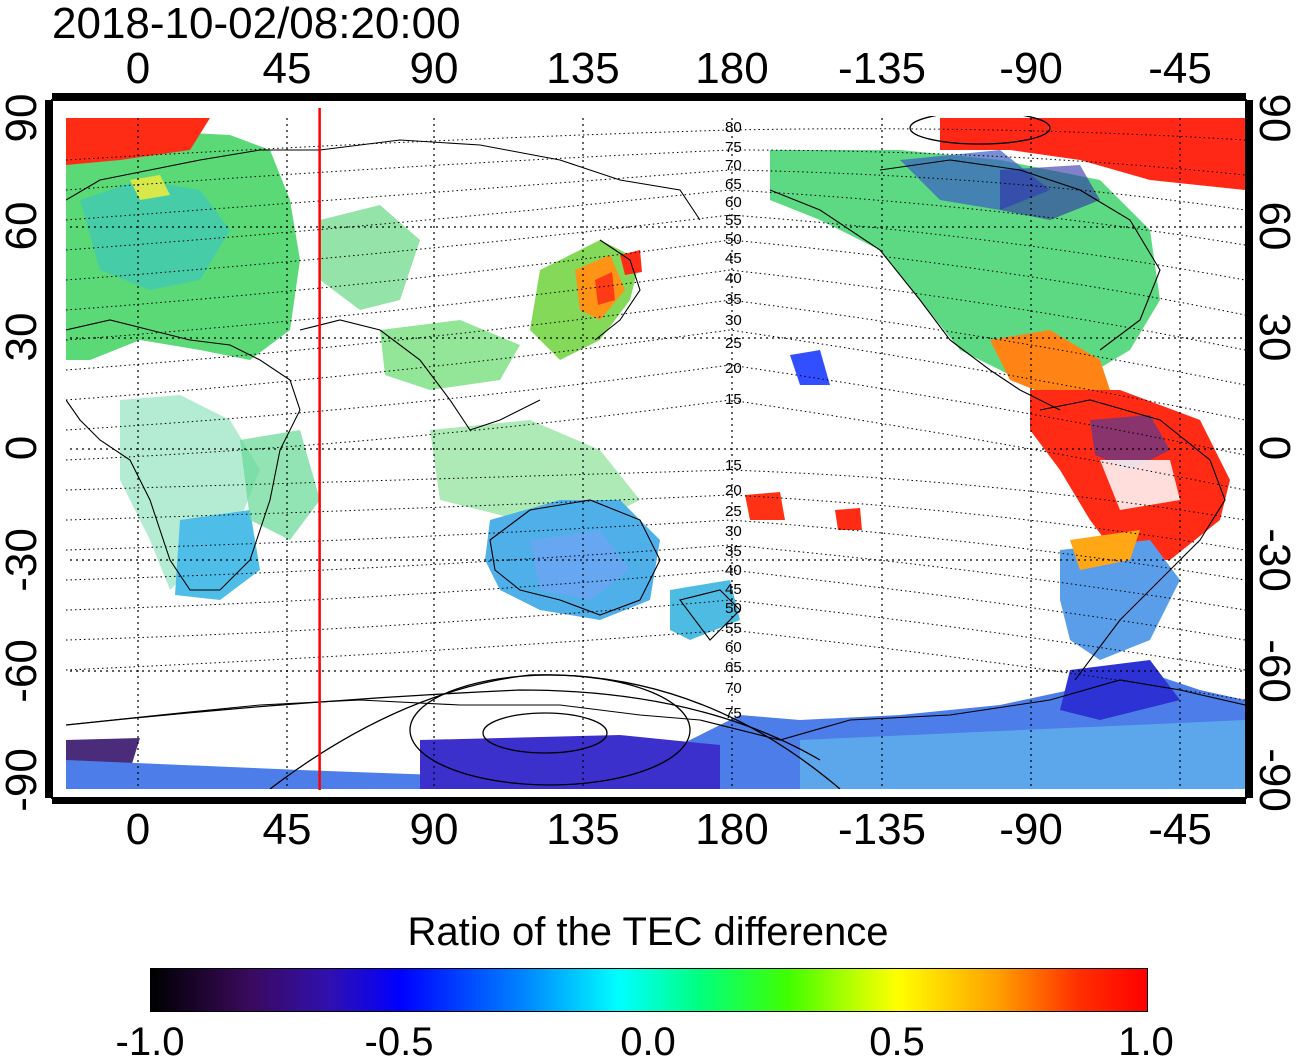 The height and width of the screenshot is (1064, 1296). Describe the element at coordinates (287, 829) in the screenshot. I see `bottom-lon-tick: 45` at that location.